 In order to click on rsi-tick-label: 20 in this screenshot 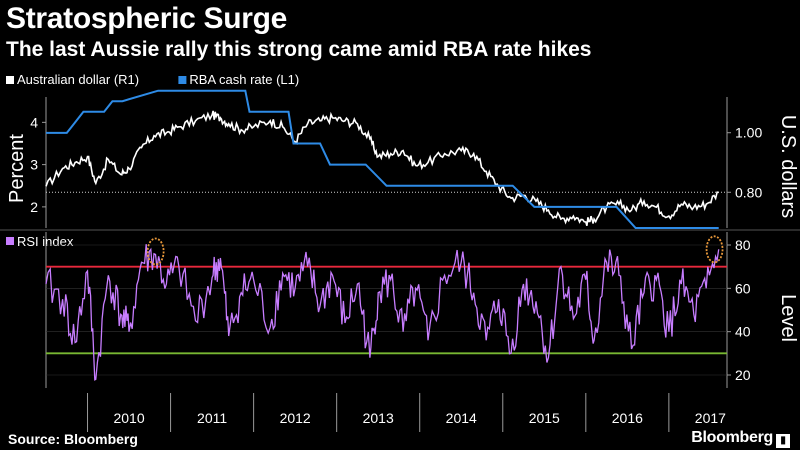, I will do `click(743, 375)`.